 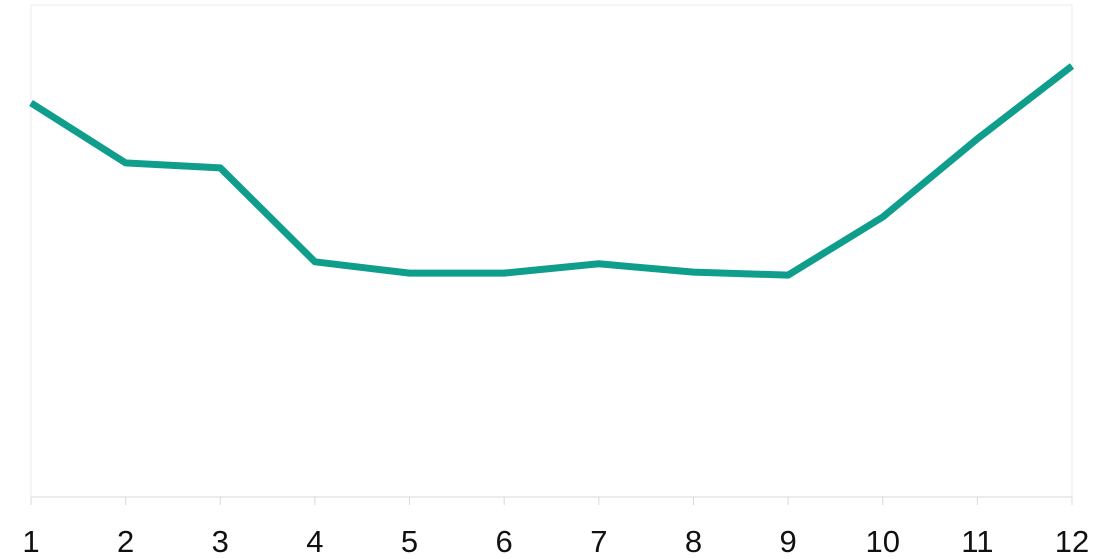 What do you see at coordinates (30, 541) in the screenshot?
I see `x-tick-label: 1` at bounding box center [30, 541].